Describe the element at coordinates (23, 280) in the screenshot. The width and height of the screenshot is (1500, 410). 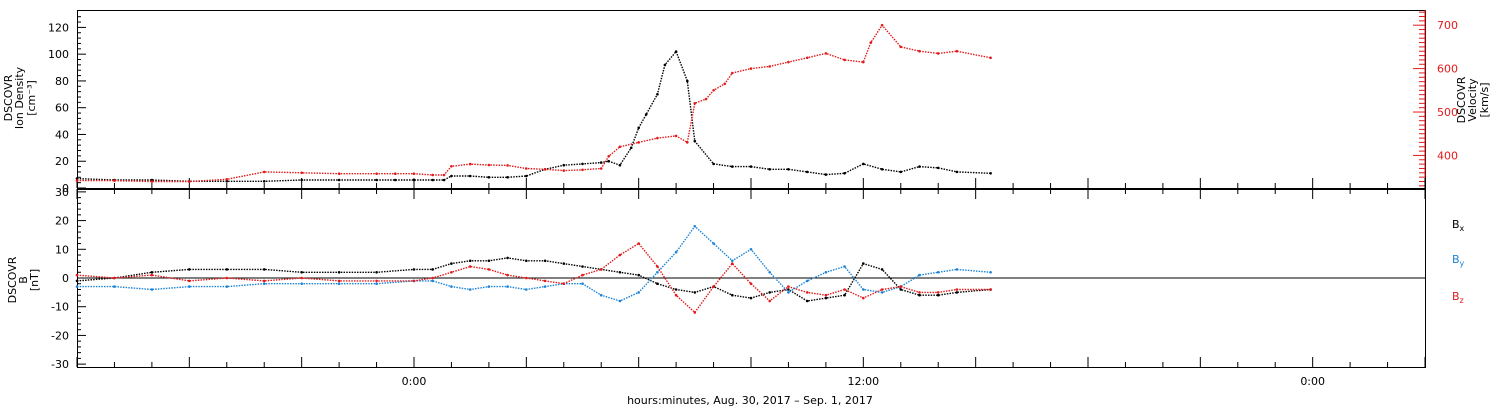
I see `magnetic-field-axis-label-line-2: B` at that location.